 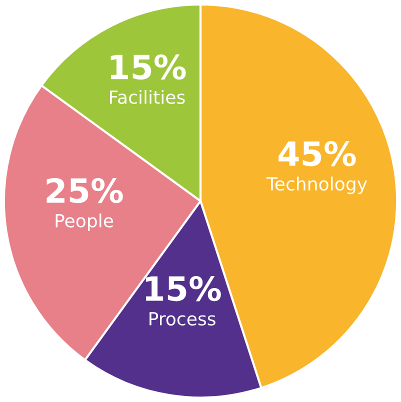 I want to click on slice-label: Technology, so click(x=317, y=185).